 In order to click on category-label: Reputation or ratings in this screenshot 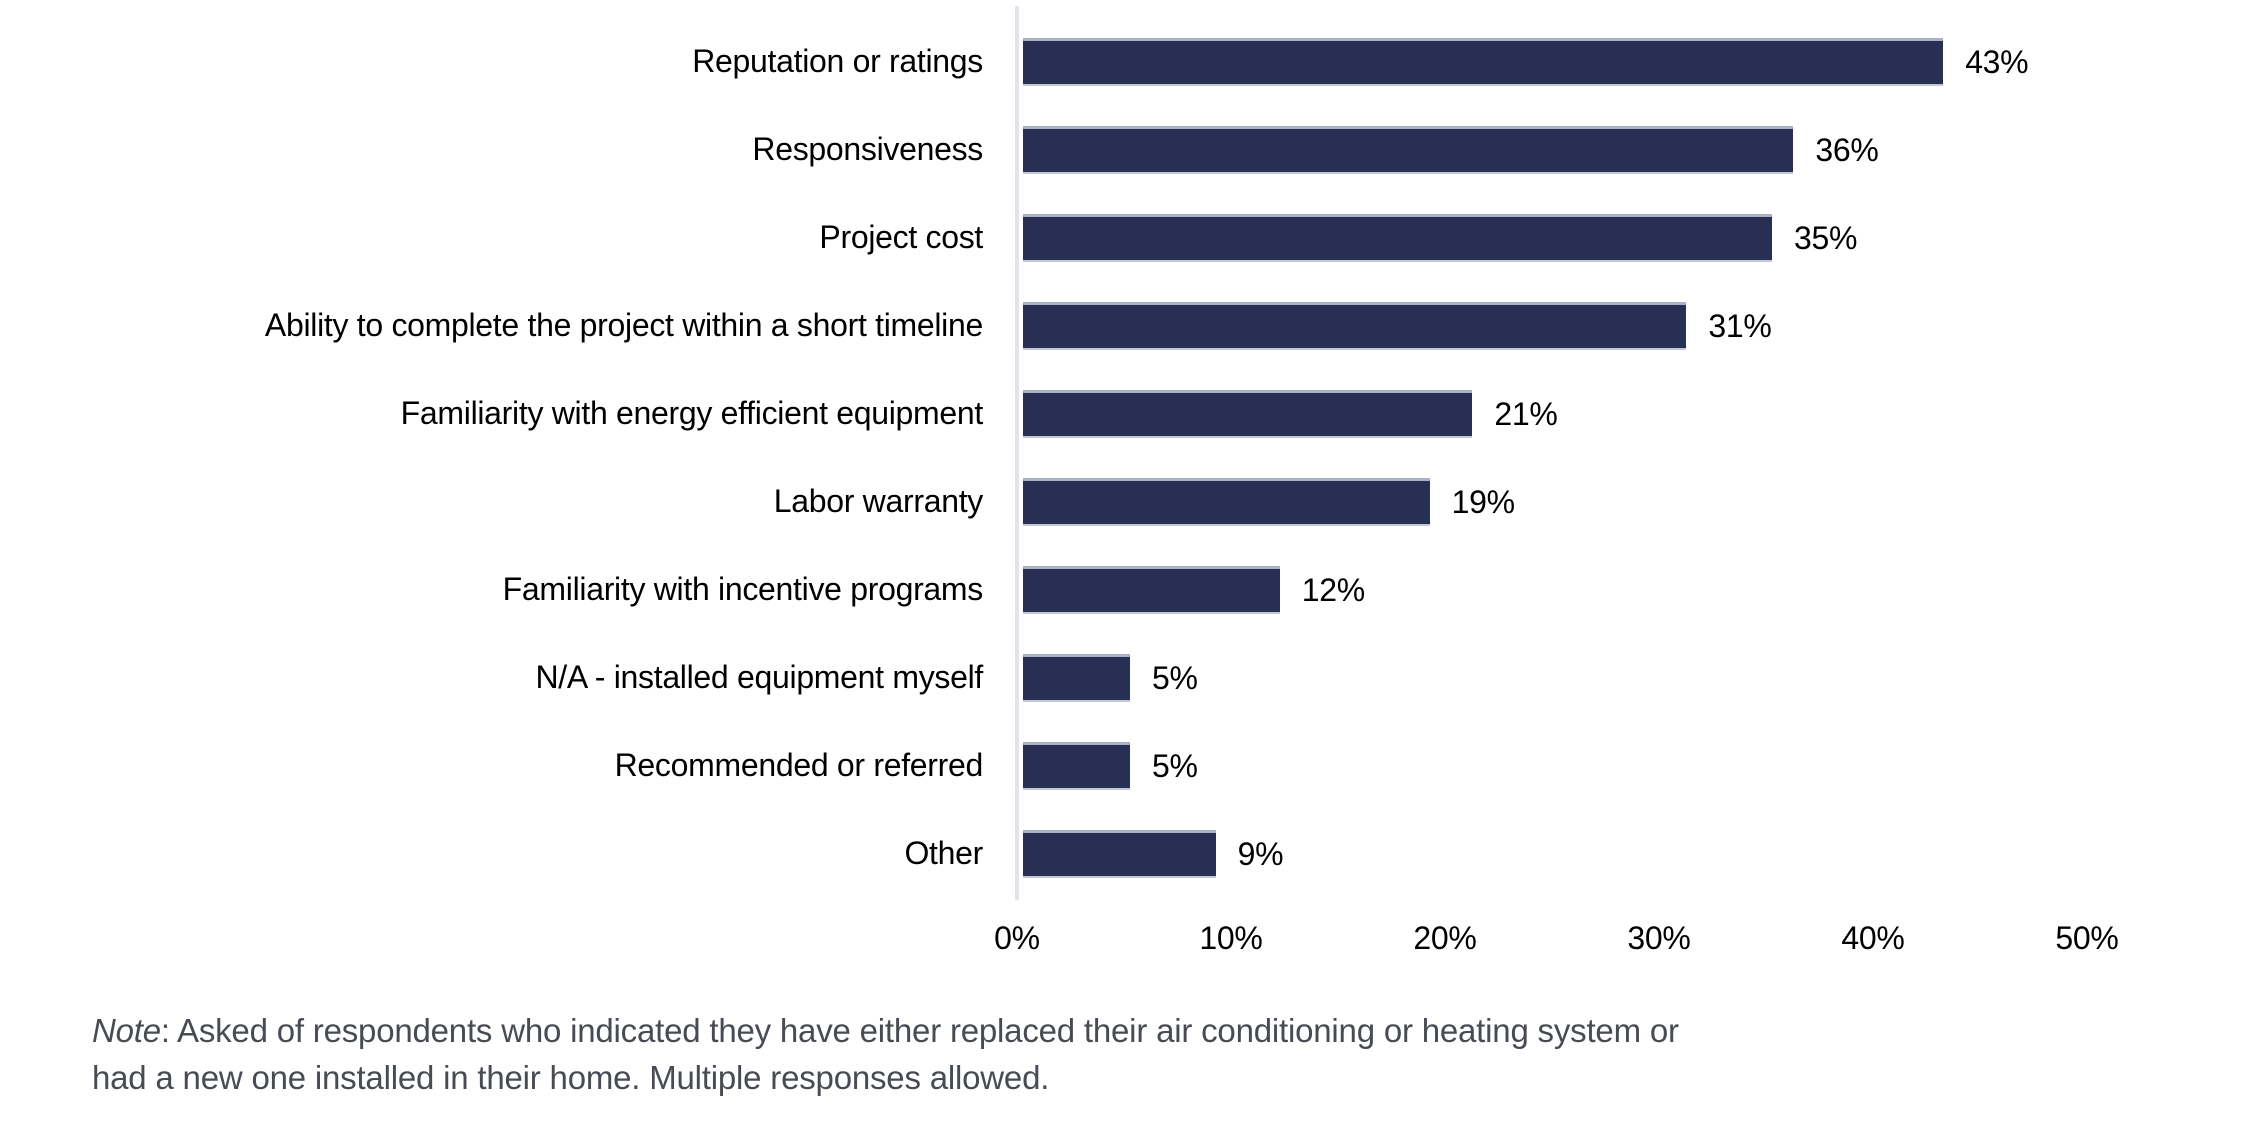, I will do `click(837, 61)`.